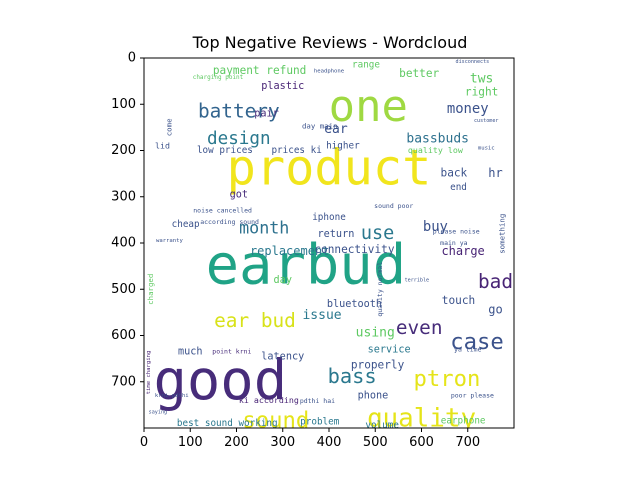 This screenshot has height=480, width=640. What do you see at coordinates (375, 442) in the screenshot?
I see `x-tick-label: 500` at bounding box center [375, 442].